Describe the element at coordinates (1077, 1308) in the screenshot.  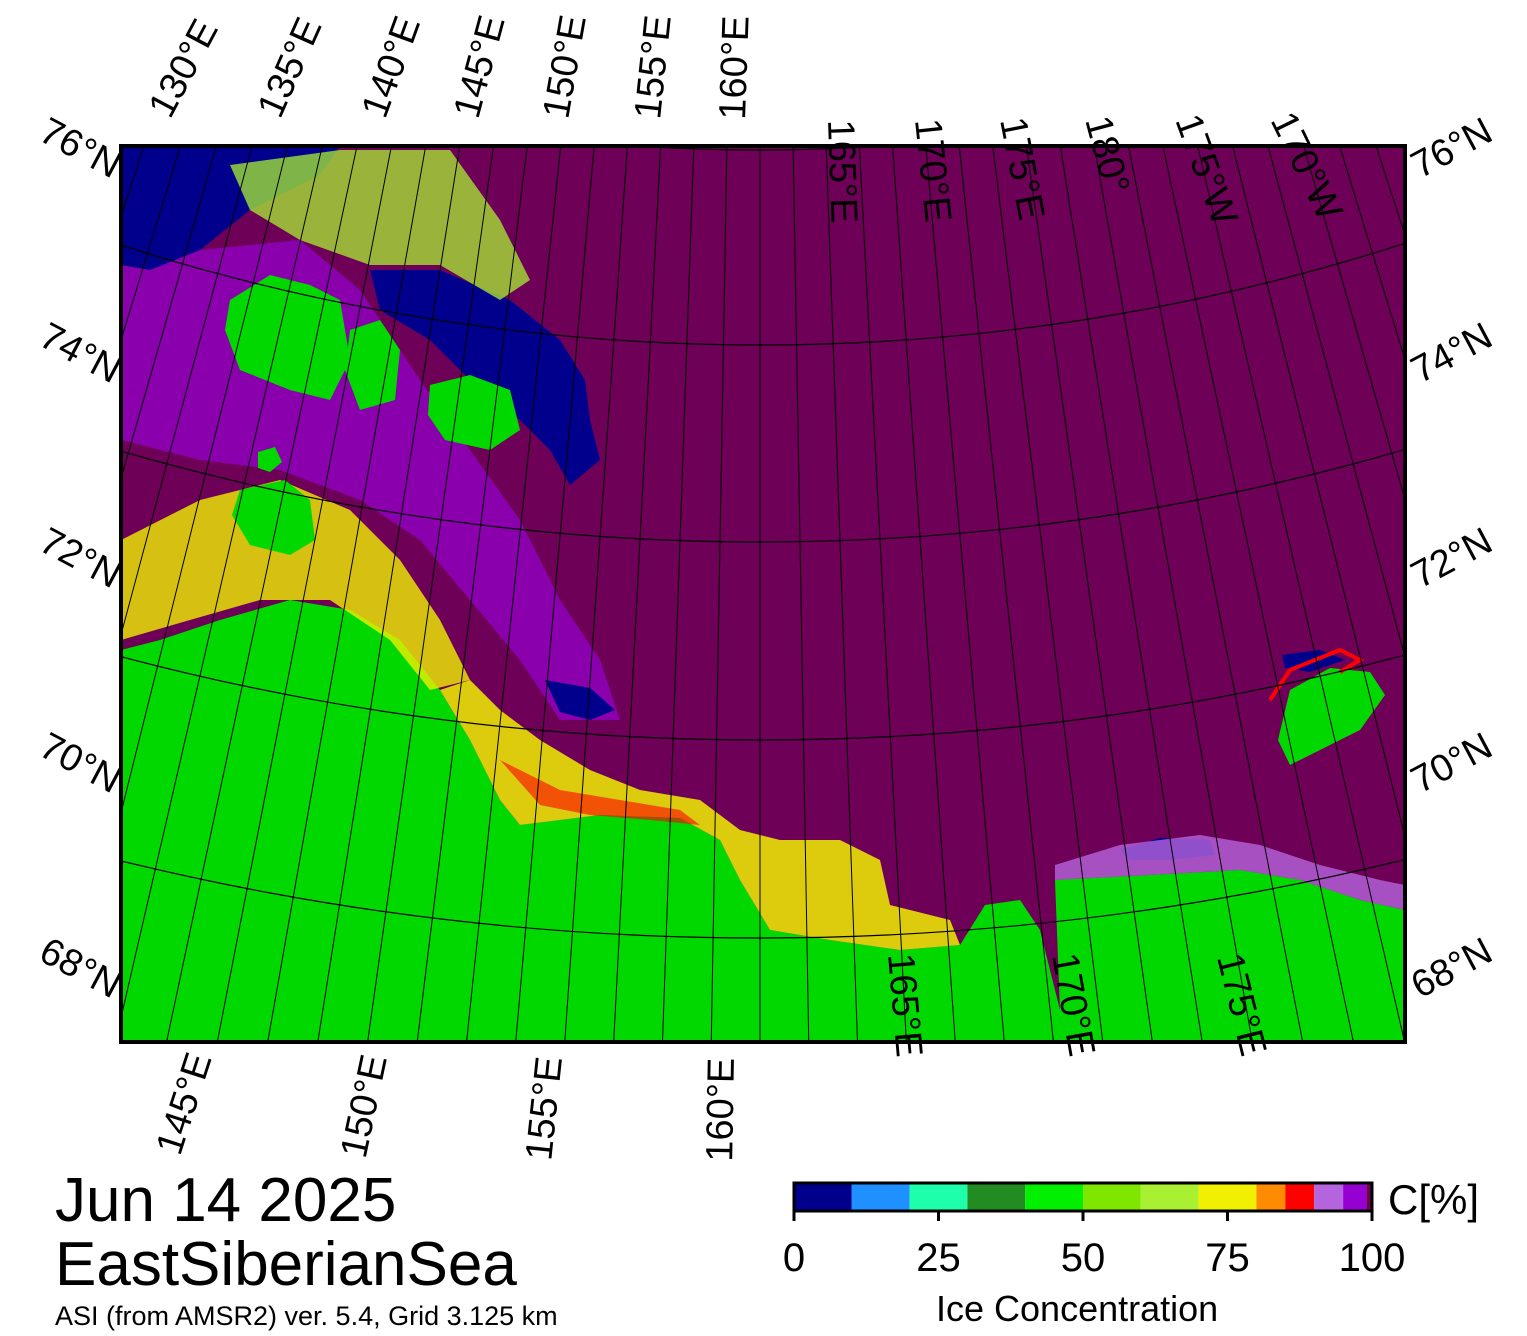
I see `legend-label: Ice Concentration` at that location.